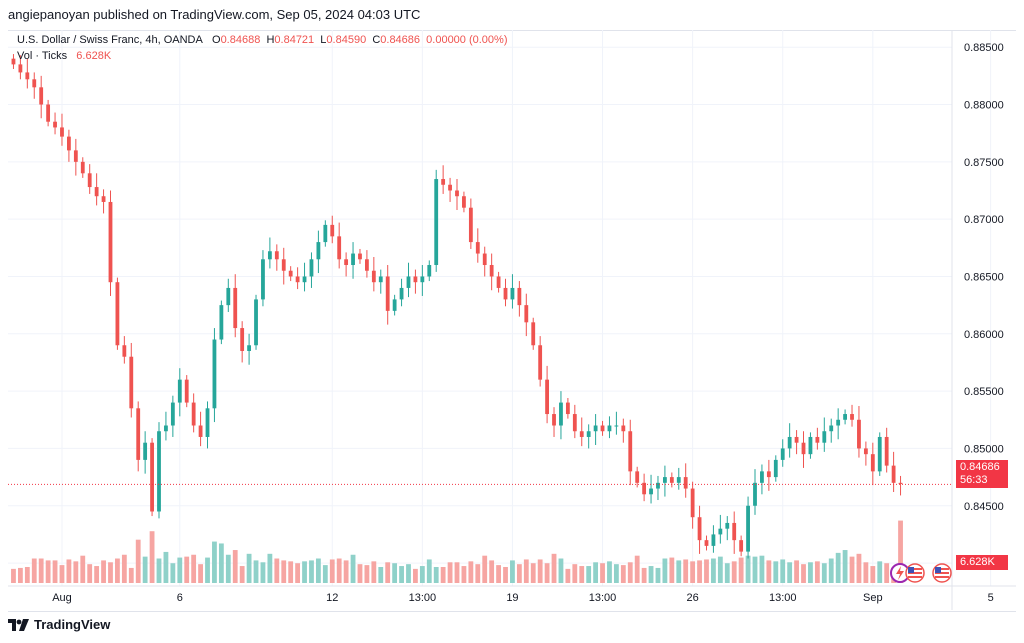 Image resolution: width=1024 pixels, height=643 pixels. Describe the element at coordinates (984, 106) in the screenshot. I see `y-tick-label: 0.88000` at that location.